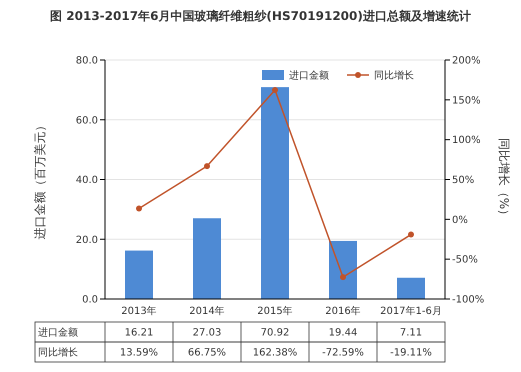 The image size is (521, 372). What do you see at coordinates (411, 333) in the screenshot?
I see `data-label: 7.11` at bounding box center [411, 333].